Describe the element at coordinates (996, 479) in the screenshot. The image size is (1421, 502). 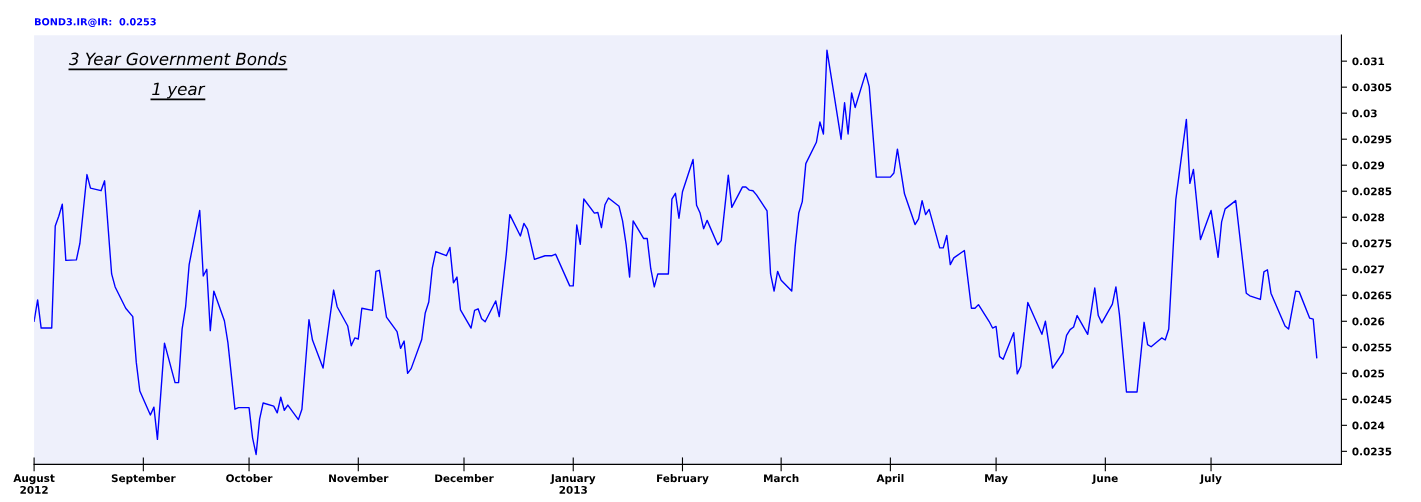
I see `x-tick-label: May` at that location.